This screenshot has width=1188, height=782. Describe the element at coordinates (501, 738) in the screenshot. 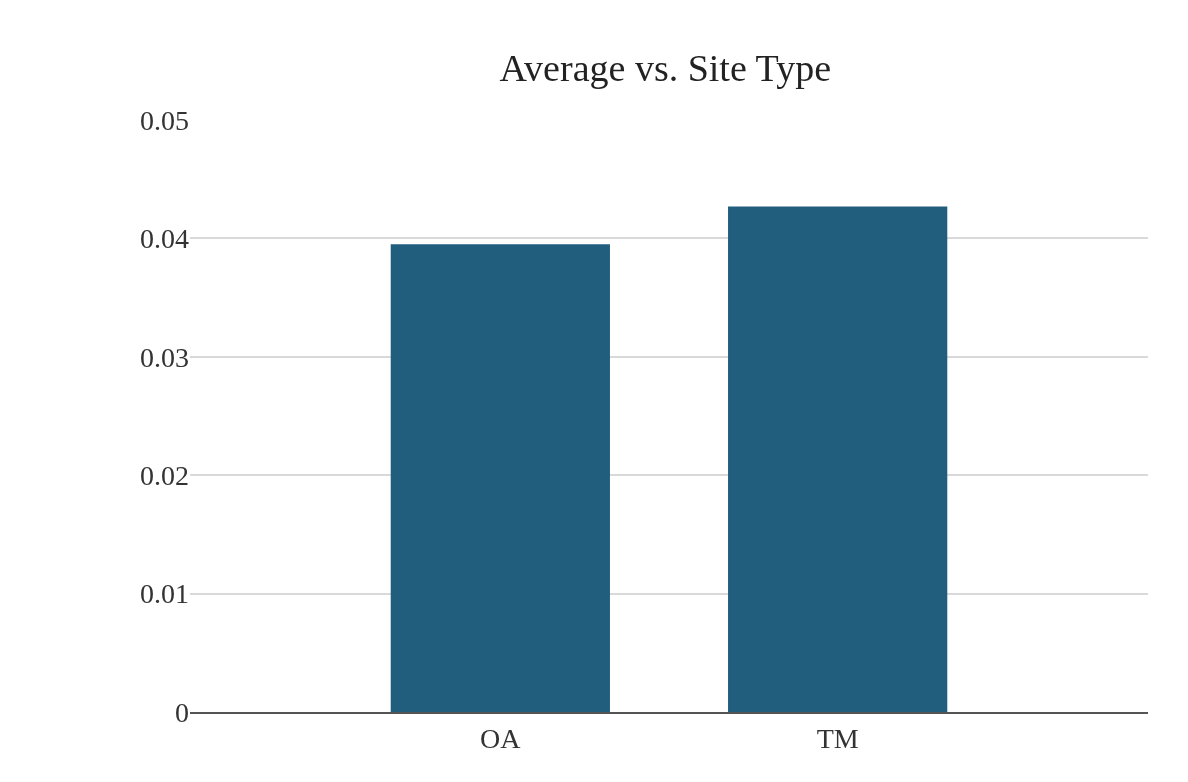

I see `x-tick-label: OA` at that location.